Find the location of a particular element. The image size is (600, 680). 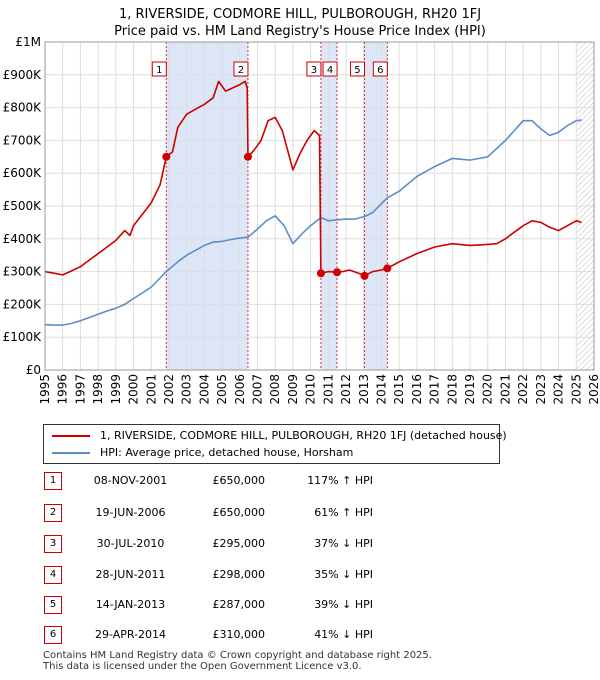

x-tick-label: 2018 is located at coordinates (452, 389).